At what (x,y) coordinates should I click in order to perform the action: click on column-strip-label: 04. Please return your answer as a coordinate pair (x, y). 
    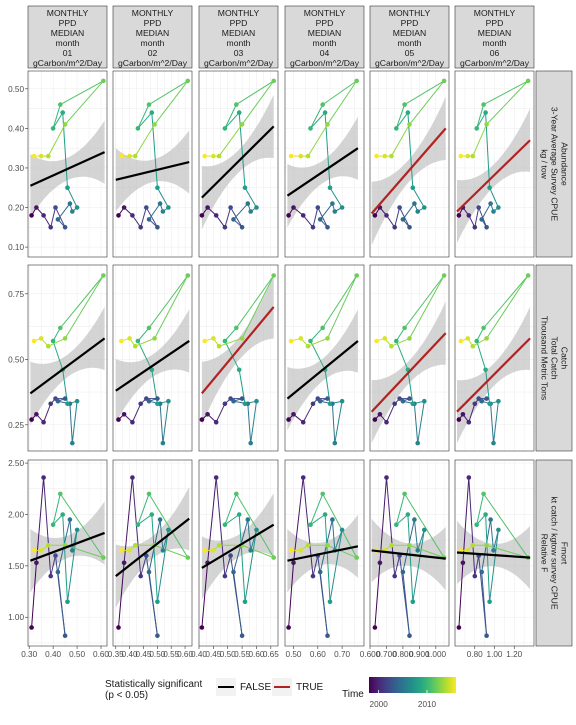
    Looking at the image, I should click on (325, 53).